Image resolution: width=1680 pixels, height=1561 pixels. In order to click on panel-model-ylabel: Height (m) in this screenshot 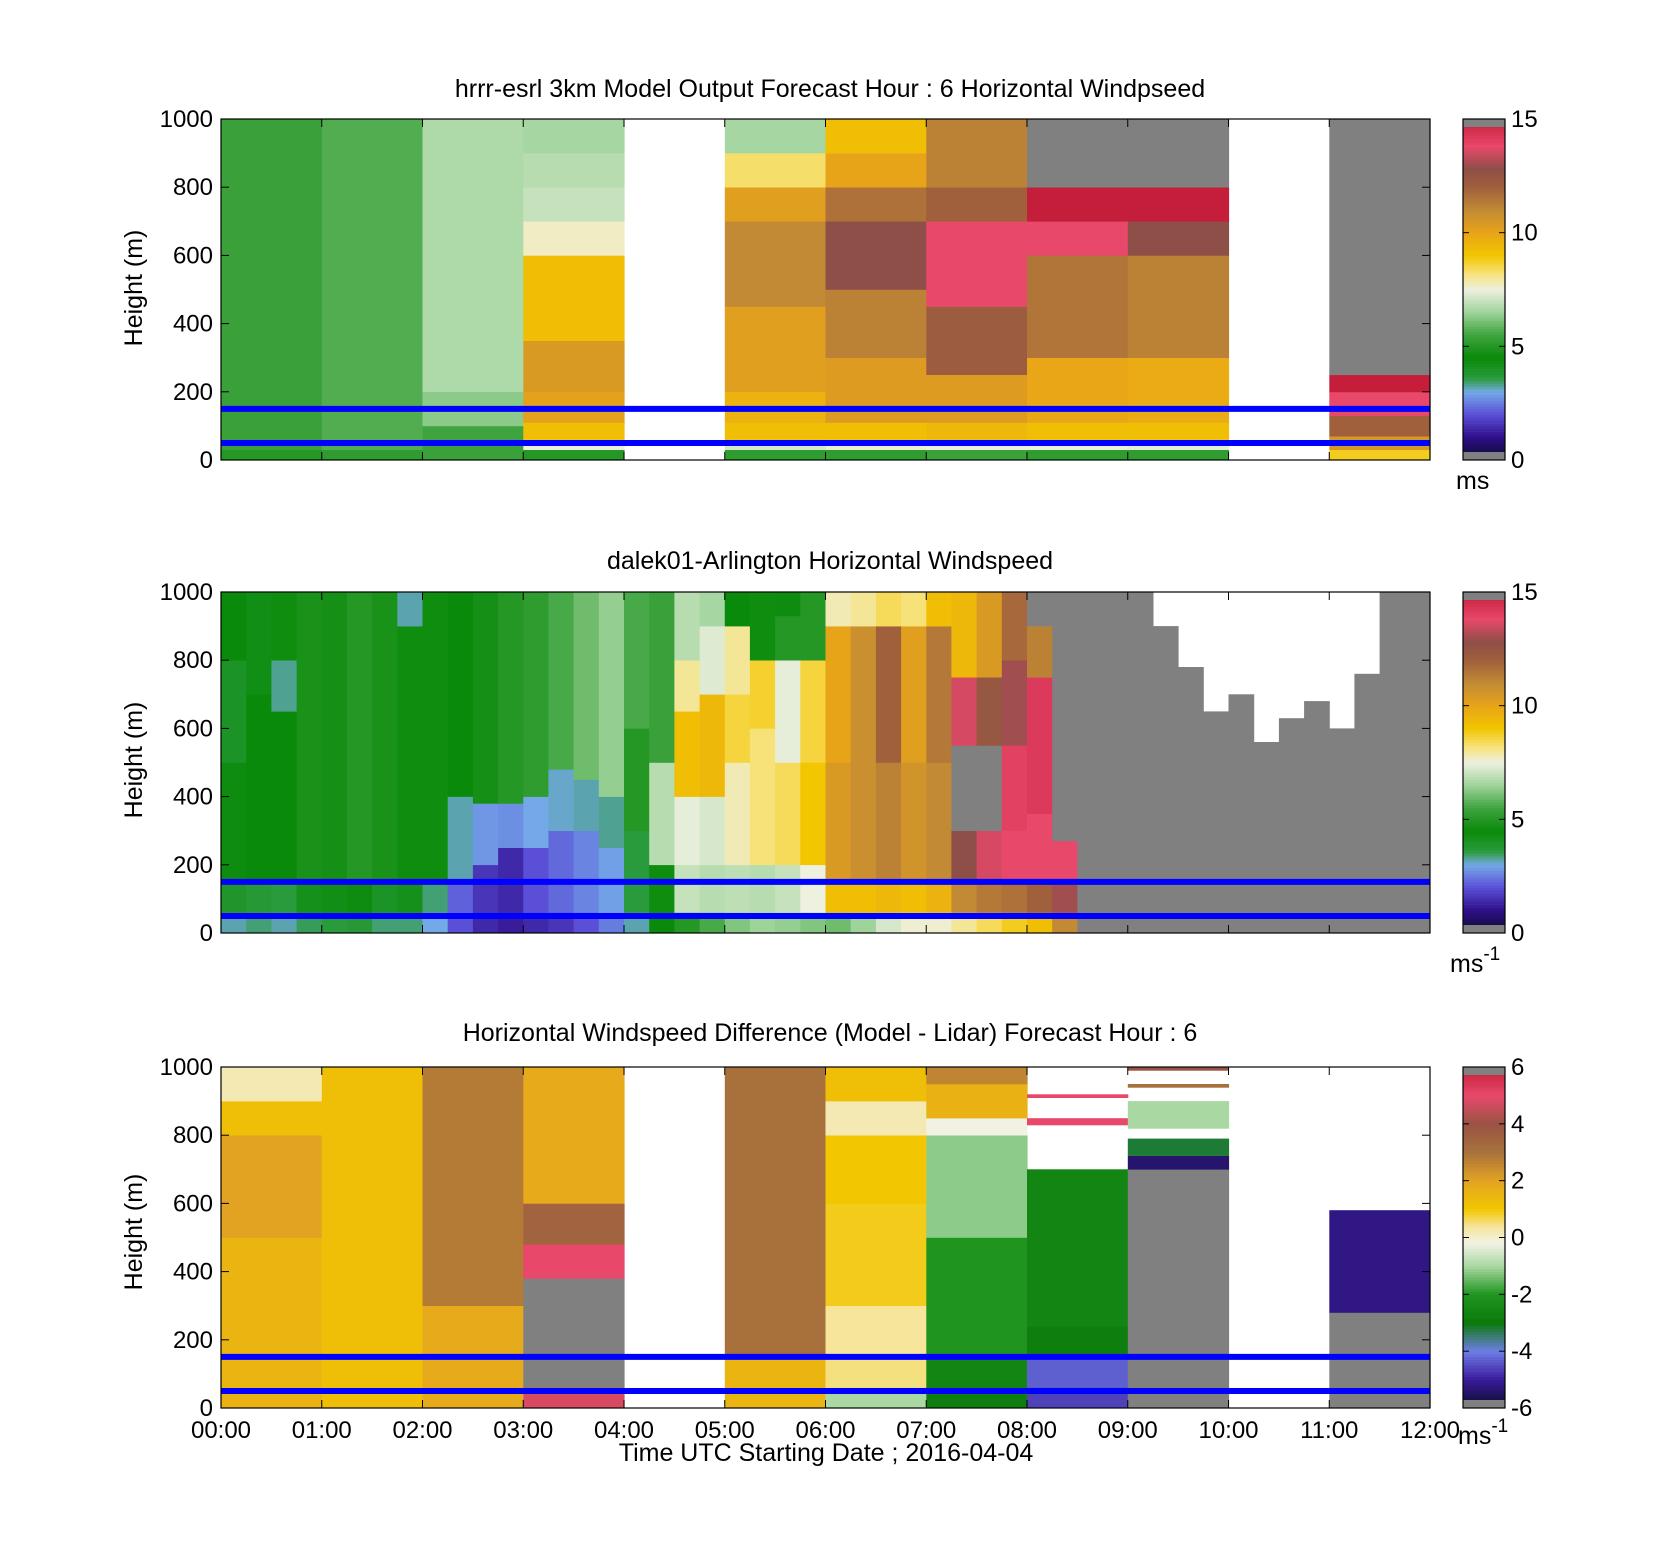, I will do `click(134, 288)`.